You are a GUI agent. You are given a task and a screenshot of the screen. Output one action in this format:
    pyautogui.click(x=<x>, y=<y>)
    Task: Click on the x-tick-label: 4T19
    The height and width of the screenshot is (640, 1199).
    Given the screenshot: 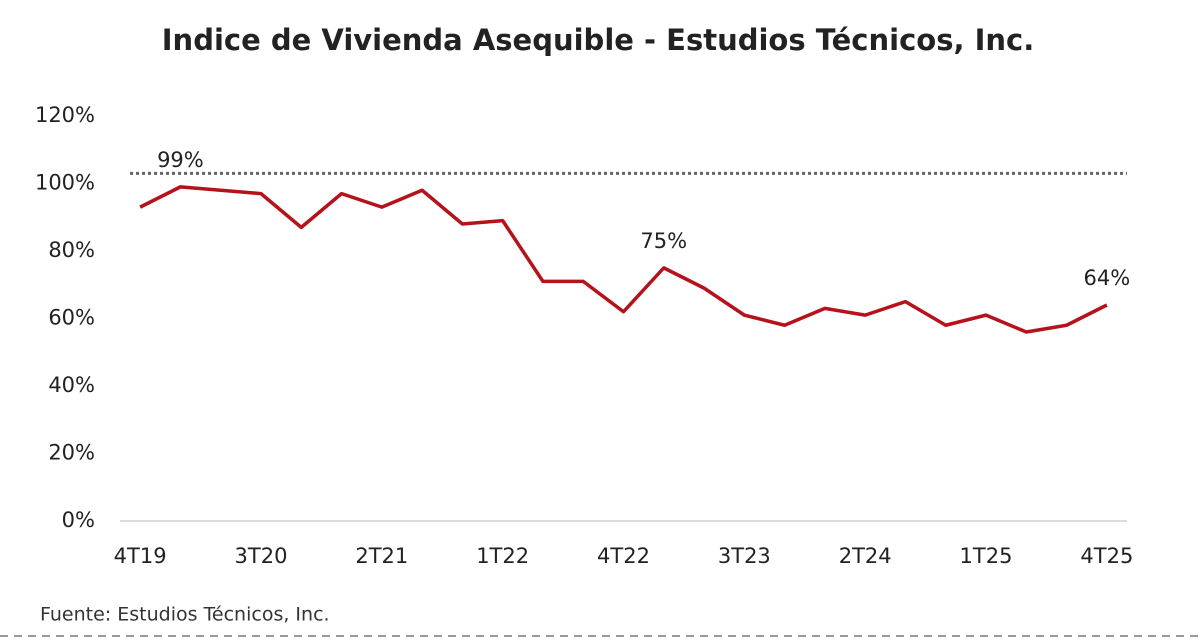 What is the action you would take?
    pyautogui.click(x=140, y=556)
    